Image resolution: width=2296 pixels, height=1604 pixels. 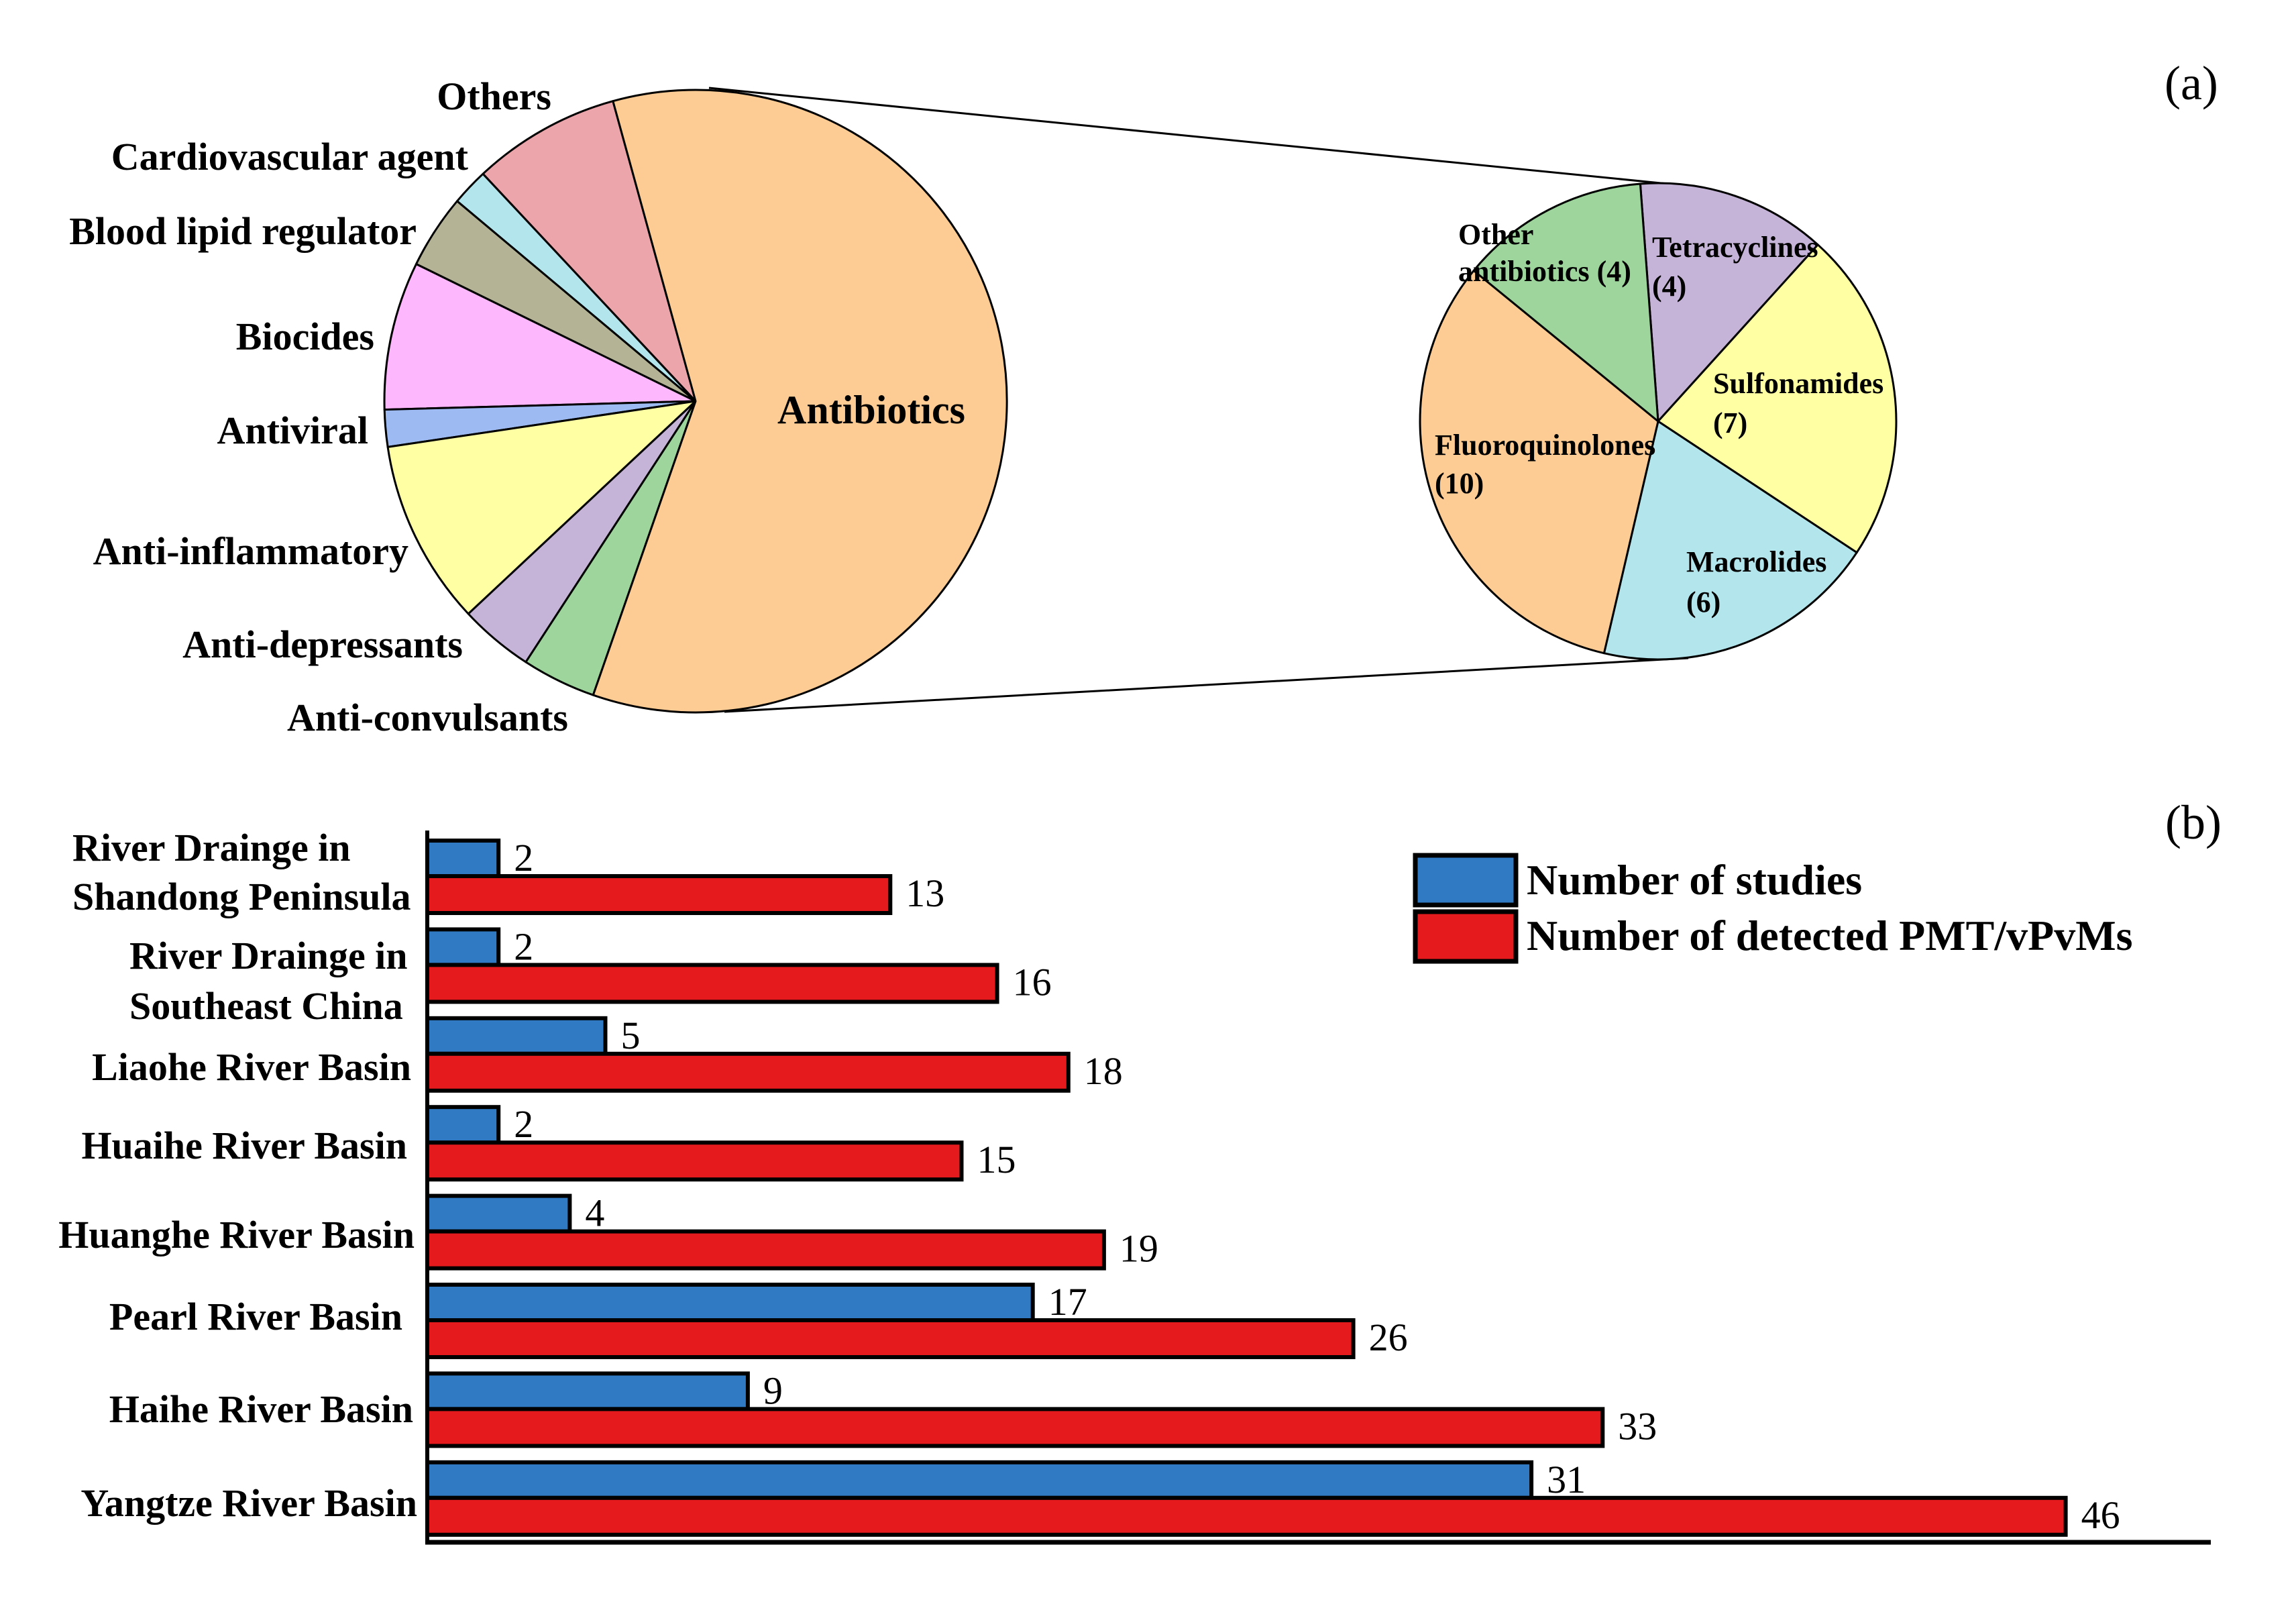 What do you see at coordinates (891, 1338) in the screenshot?
I see `bar-detected-pearl-river-basin` at bounding box center [891, 1338].